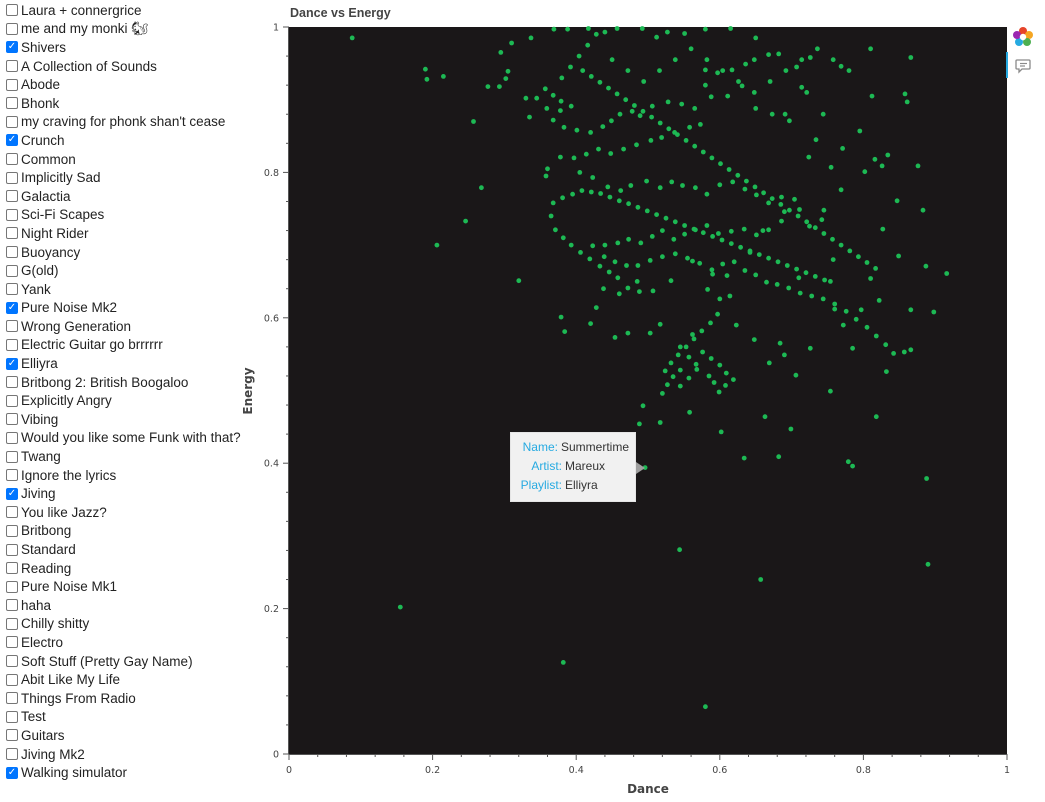 This screenshot has height=802, width=1045. I want to click on playlist-label: Standard, so click(48, 550).